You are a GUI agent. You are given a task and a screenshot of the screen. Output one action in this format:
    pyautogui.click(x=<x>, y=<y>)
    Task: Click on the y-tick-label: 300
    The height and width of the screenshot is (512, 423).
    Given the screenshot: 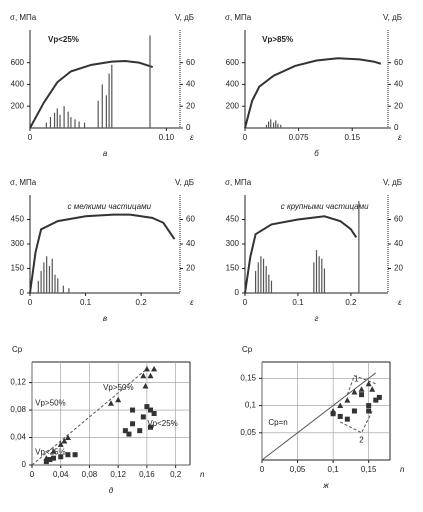 What is the action you would take?
    pyautogui.click(x=18, y=243)
    